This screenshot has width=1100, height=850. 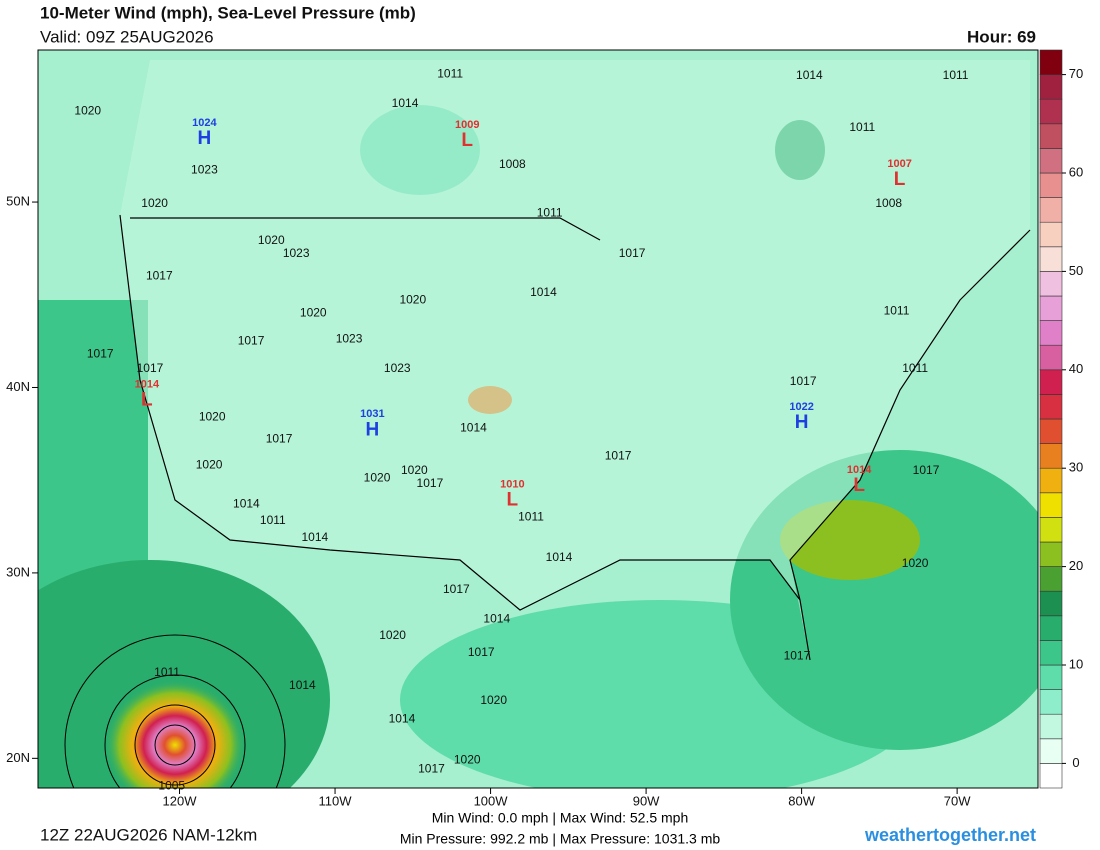 What do you see at coordinates (171, 785) in the screenshot?
I see `isobar-label: 1005` at bounding box center [171, 785].